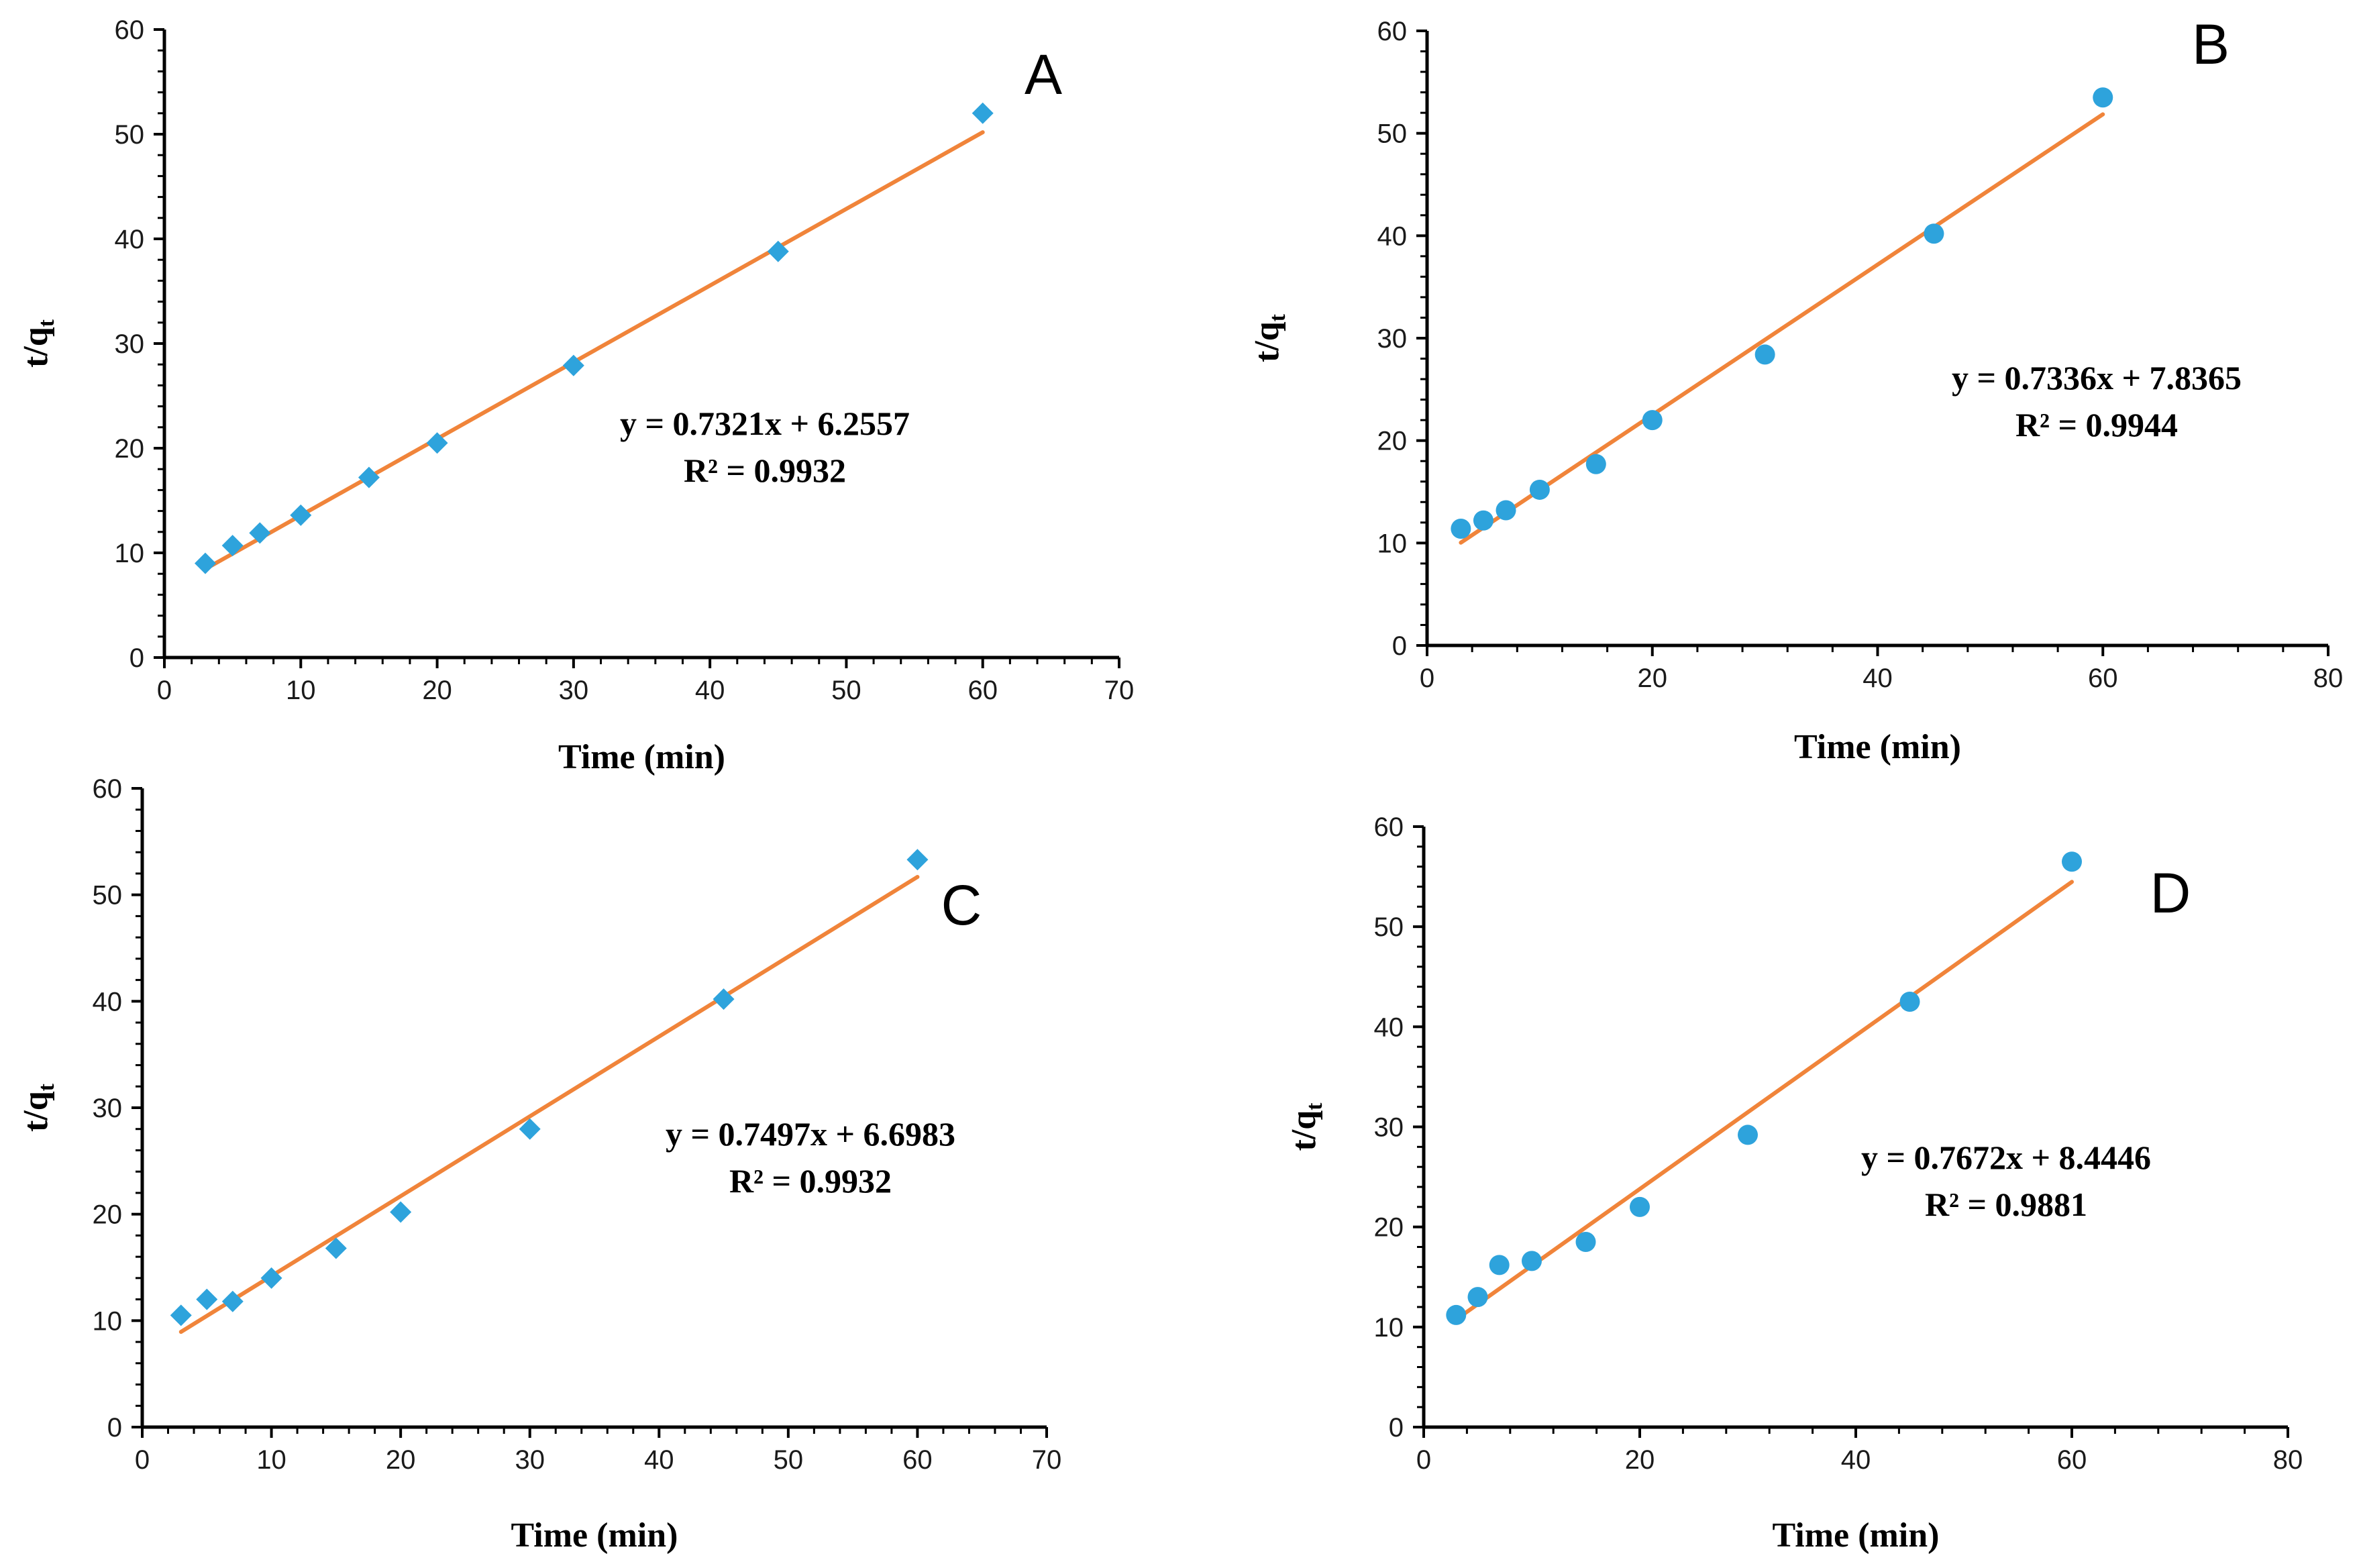  I want to click on trendline-r-squared: R² = 0.9944, so click(2096, 424).